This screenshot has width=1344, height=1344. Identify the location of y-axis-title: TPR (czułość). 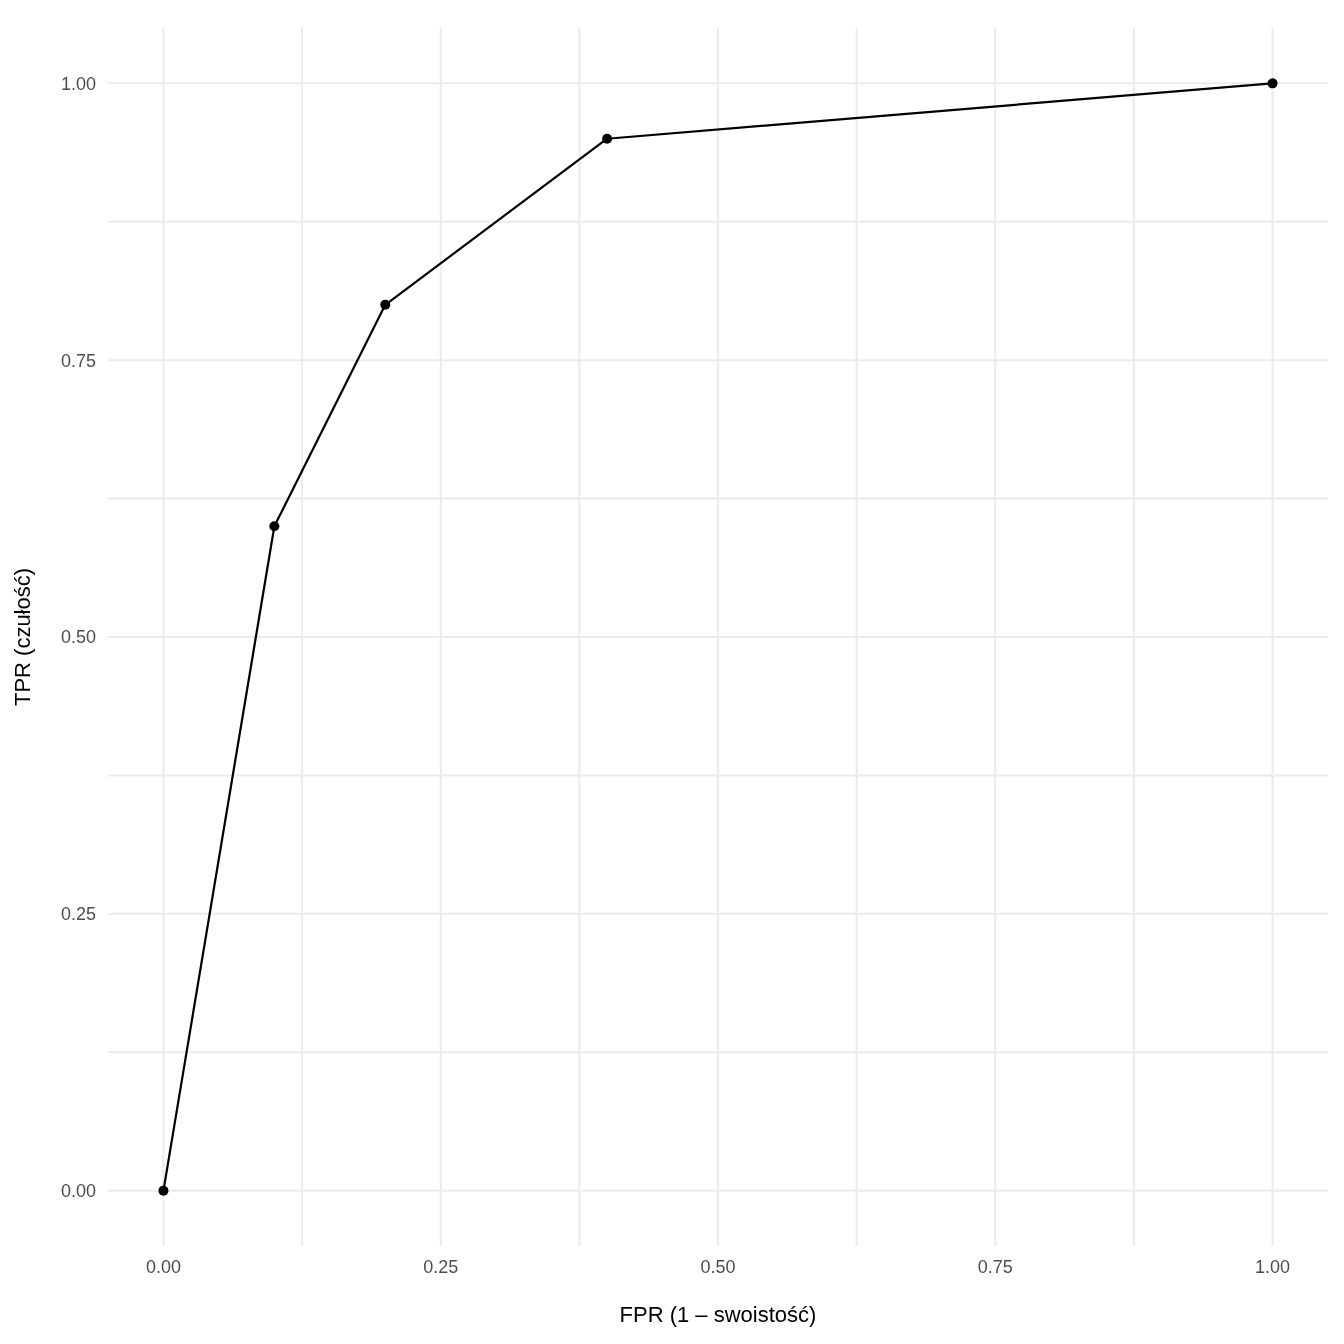
(22, 637).